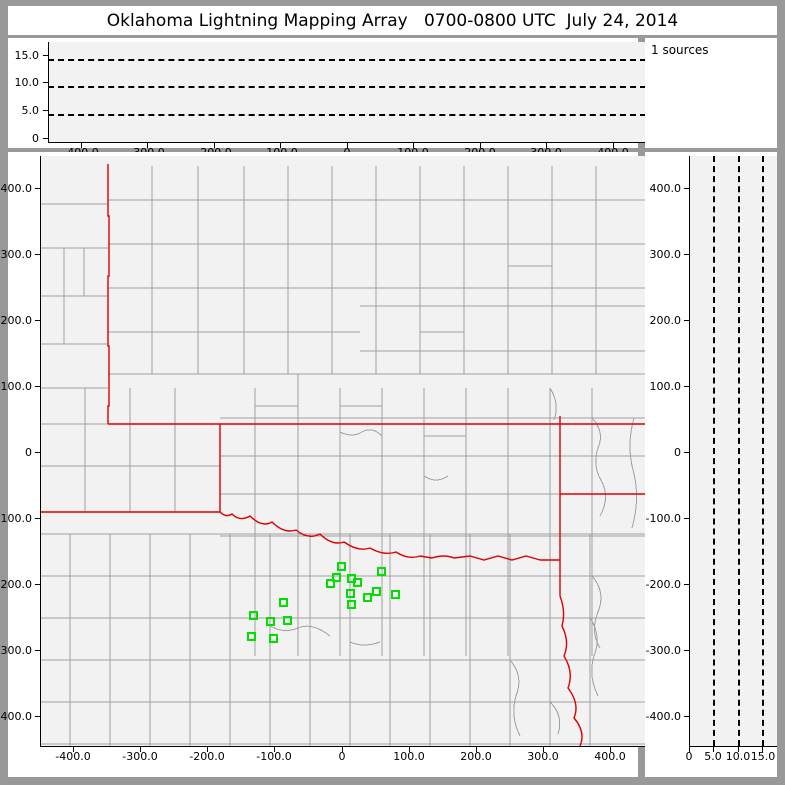 Image resolution: width=785 pixels, height=785 pixels. Describe the element at coordinates (16, 188) in the screenshot. I see `map-ytick-label-400: 400.0` at that location.